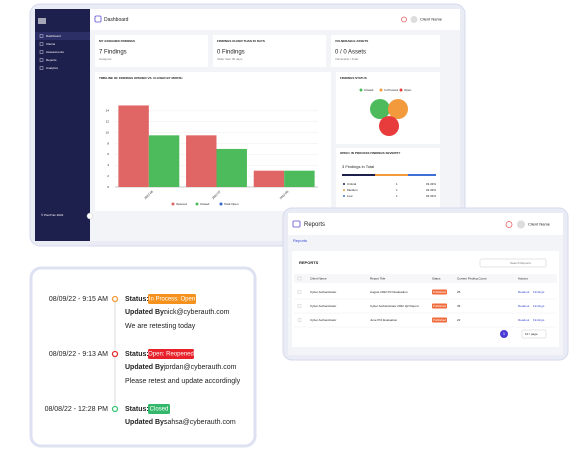  Describe the element at coordinates (284, 194) in the screenshot. I see `x-tick-label: 2022-08` at that location.